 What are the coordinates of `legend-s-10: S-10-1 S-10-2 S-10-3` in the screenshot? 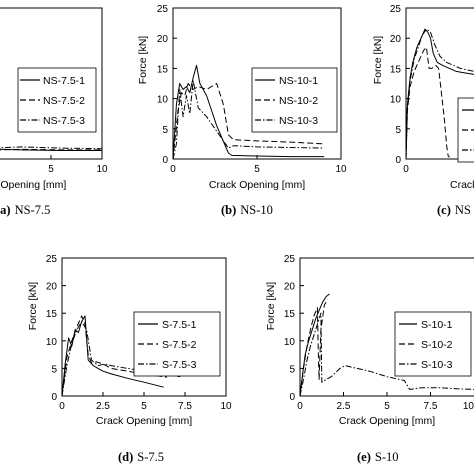 It's located at (433, 344).